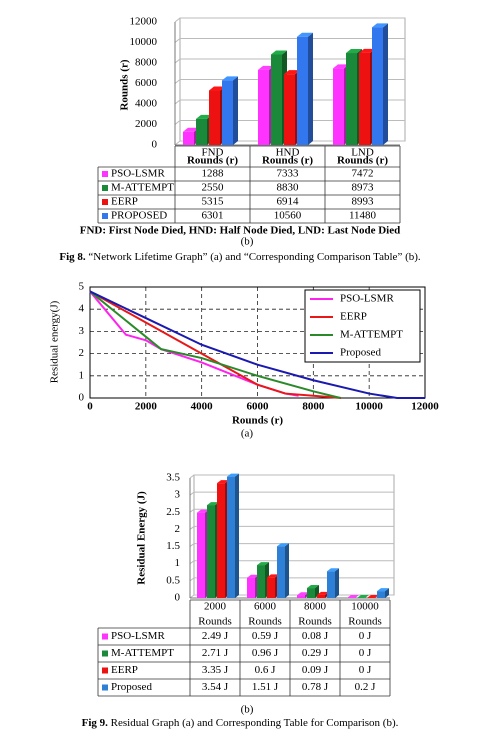 This screenshot has height=743, width=479. What do you see at coordinates (213, 216) in the screenshot?
I see `table-cell: 6301` at bounding box center [213, 216].